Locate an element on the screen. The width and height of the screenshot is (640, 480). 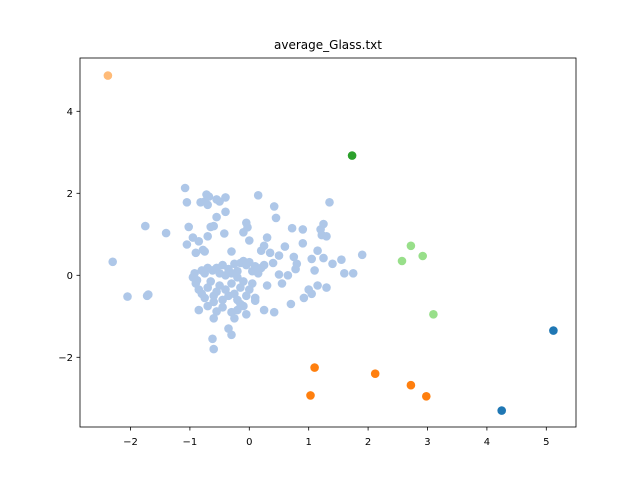
y-tick-label: 2 is located at coordinates (70, 194).